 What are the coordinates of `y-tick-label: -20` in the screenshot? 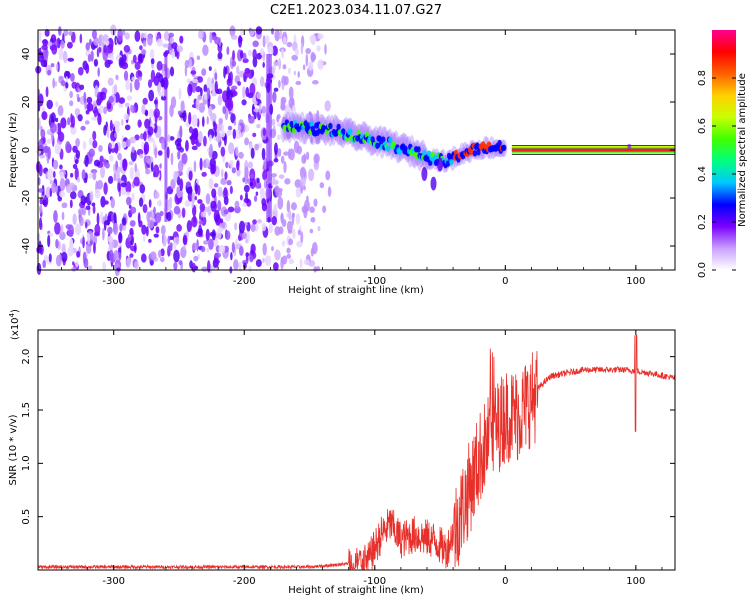 It's located at (26, 198).